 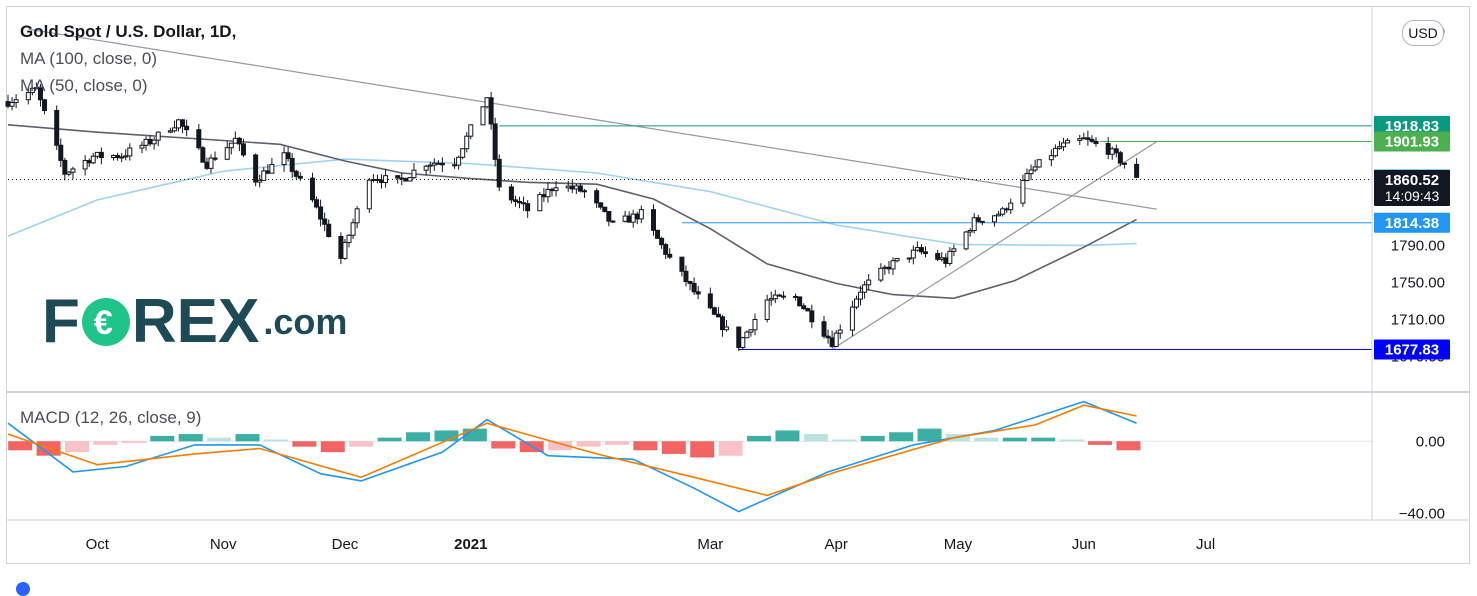 What do you see at coordinates (1412, 223) in the screenshot?
I see `level-label: 1814.38` at bounding box center [1412, 223].